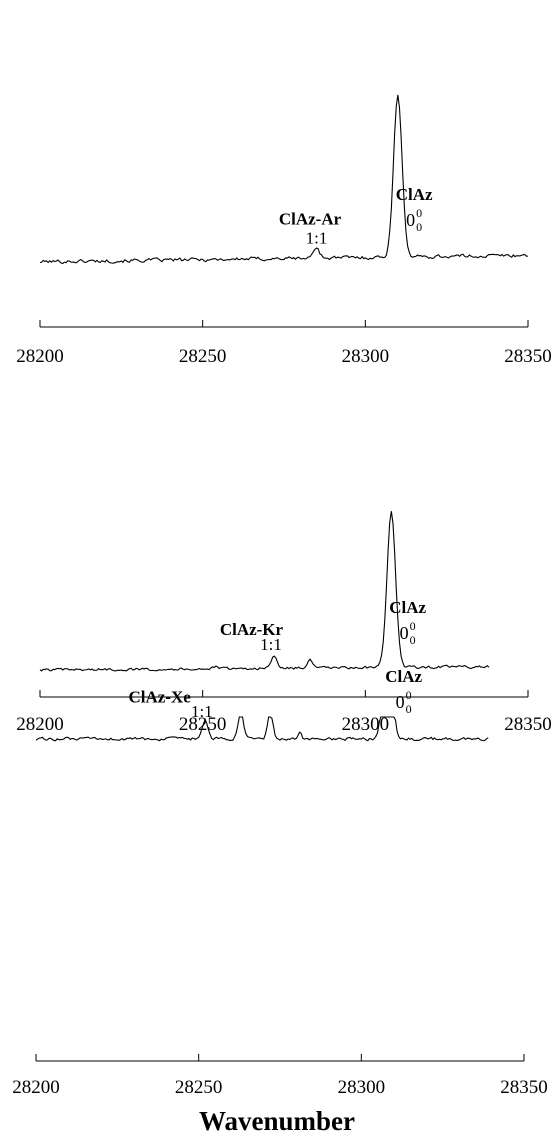  I want to click on peak-label: ClAz-Xe, so click(159, 696).